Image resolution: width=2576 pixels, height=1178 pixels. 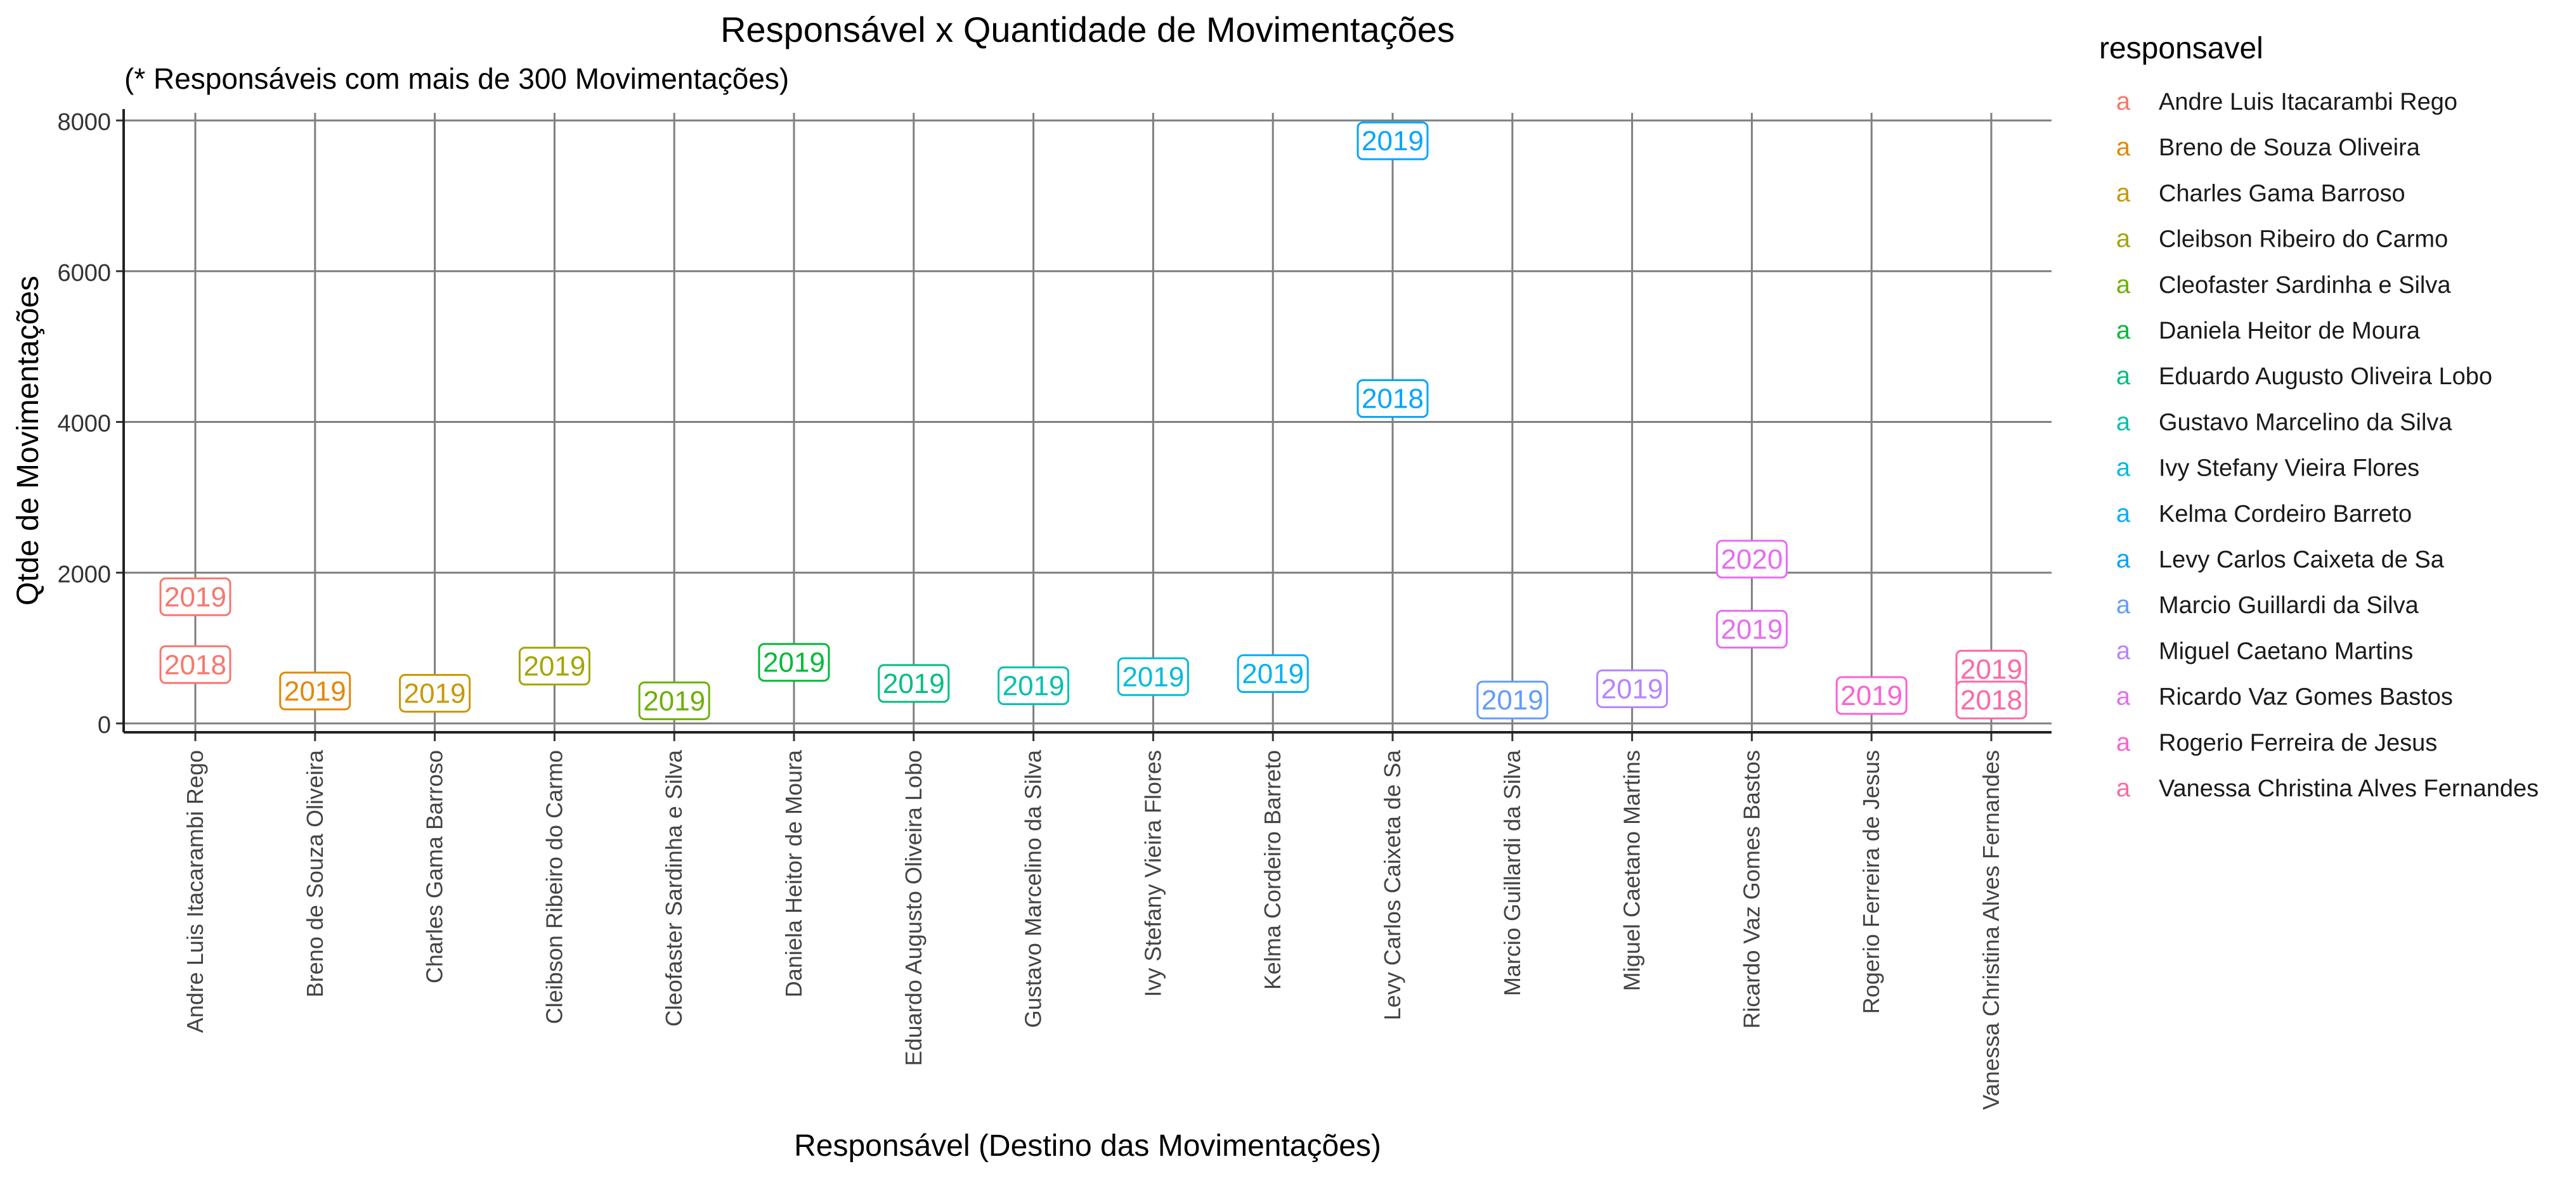 What do you see at coordinates (2306, 422) in the screenshot?
I see `legend-label: Gustavo Marcelino da Silva` at bounding box center [2306, 422].